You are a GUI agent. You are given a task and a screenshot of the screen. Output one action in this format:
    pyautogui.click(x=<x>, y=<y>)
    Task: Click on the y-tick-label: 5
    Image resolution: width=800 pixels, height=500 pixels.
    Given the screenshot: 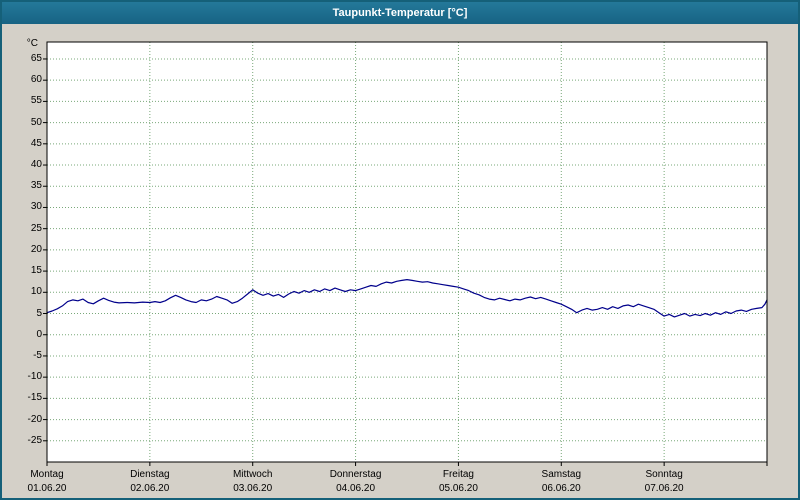 What is the action you would take?
    pyautogui.click(x=39, y=313)
    